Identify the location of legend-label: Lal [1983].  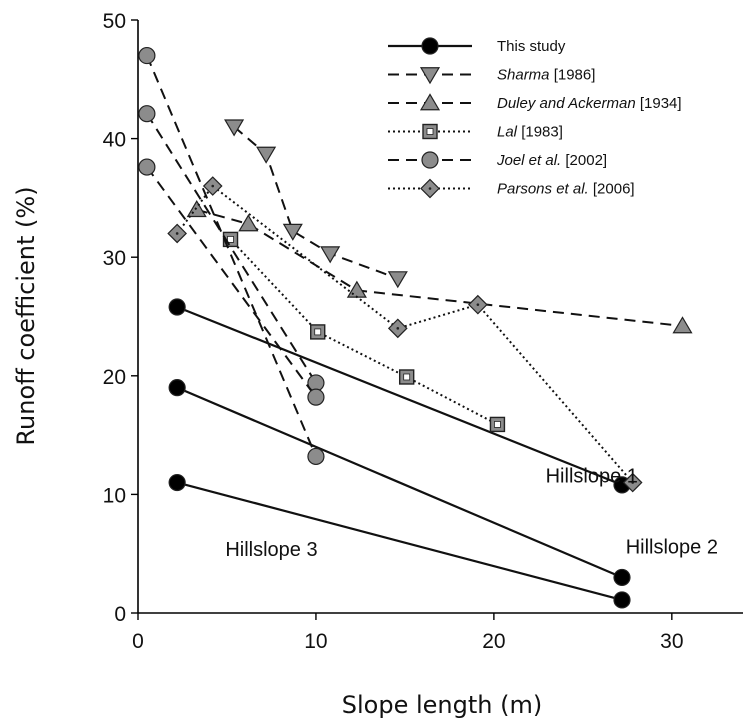
(530, 132).